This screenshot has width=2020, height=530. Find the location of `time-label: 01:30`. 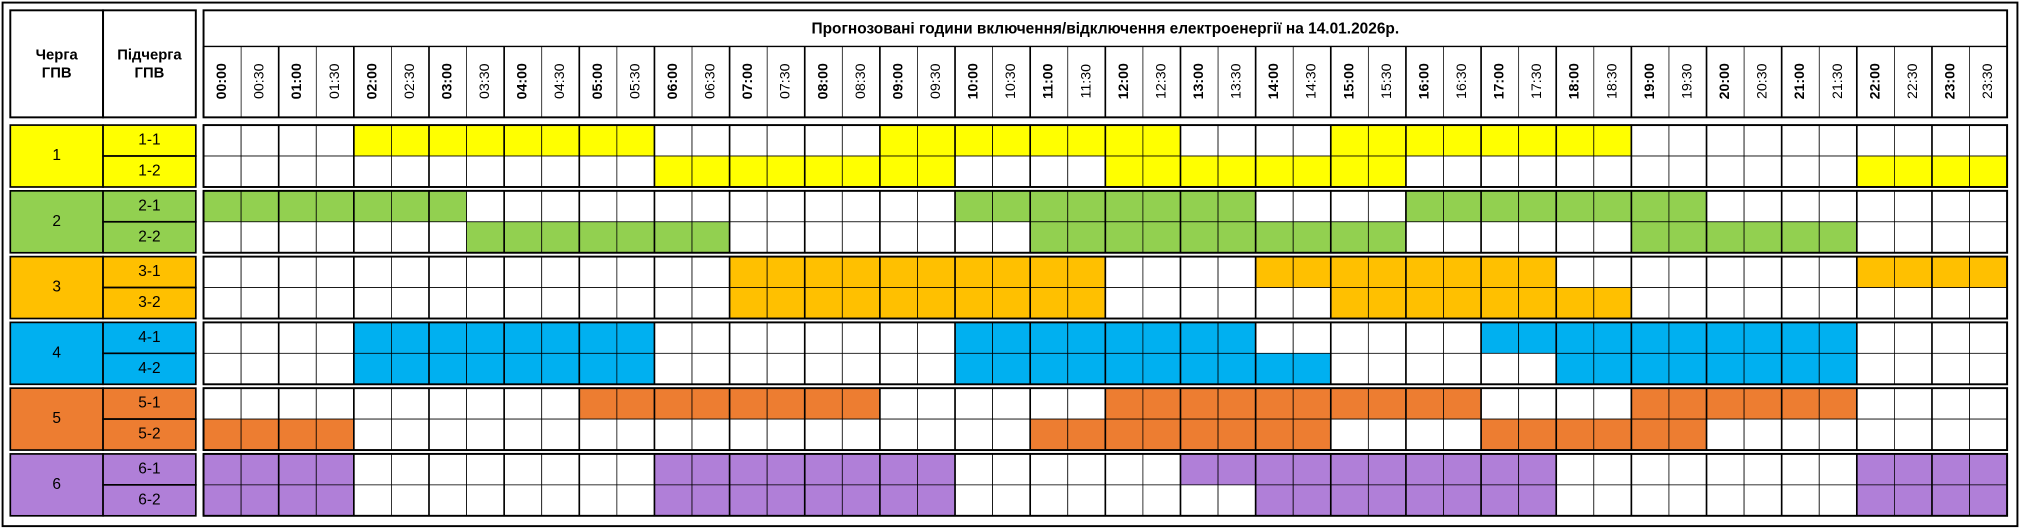

time-label: 01:30 is located at coordinates (335, 81).